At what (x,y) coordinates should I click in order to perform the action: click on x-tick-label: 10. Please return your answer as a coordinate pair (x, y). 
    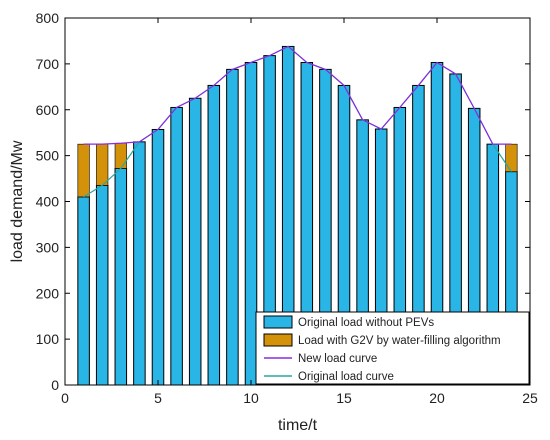
    Looking at the image, I should click on (251, 398).